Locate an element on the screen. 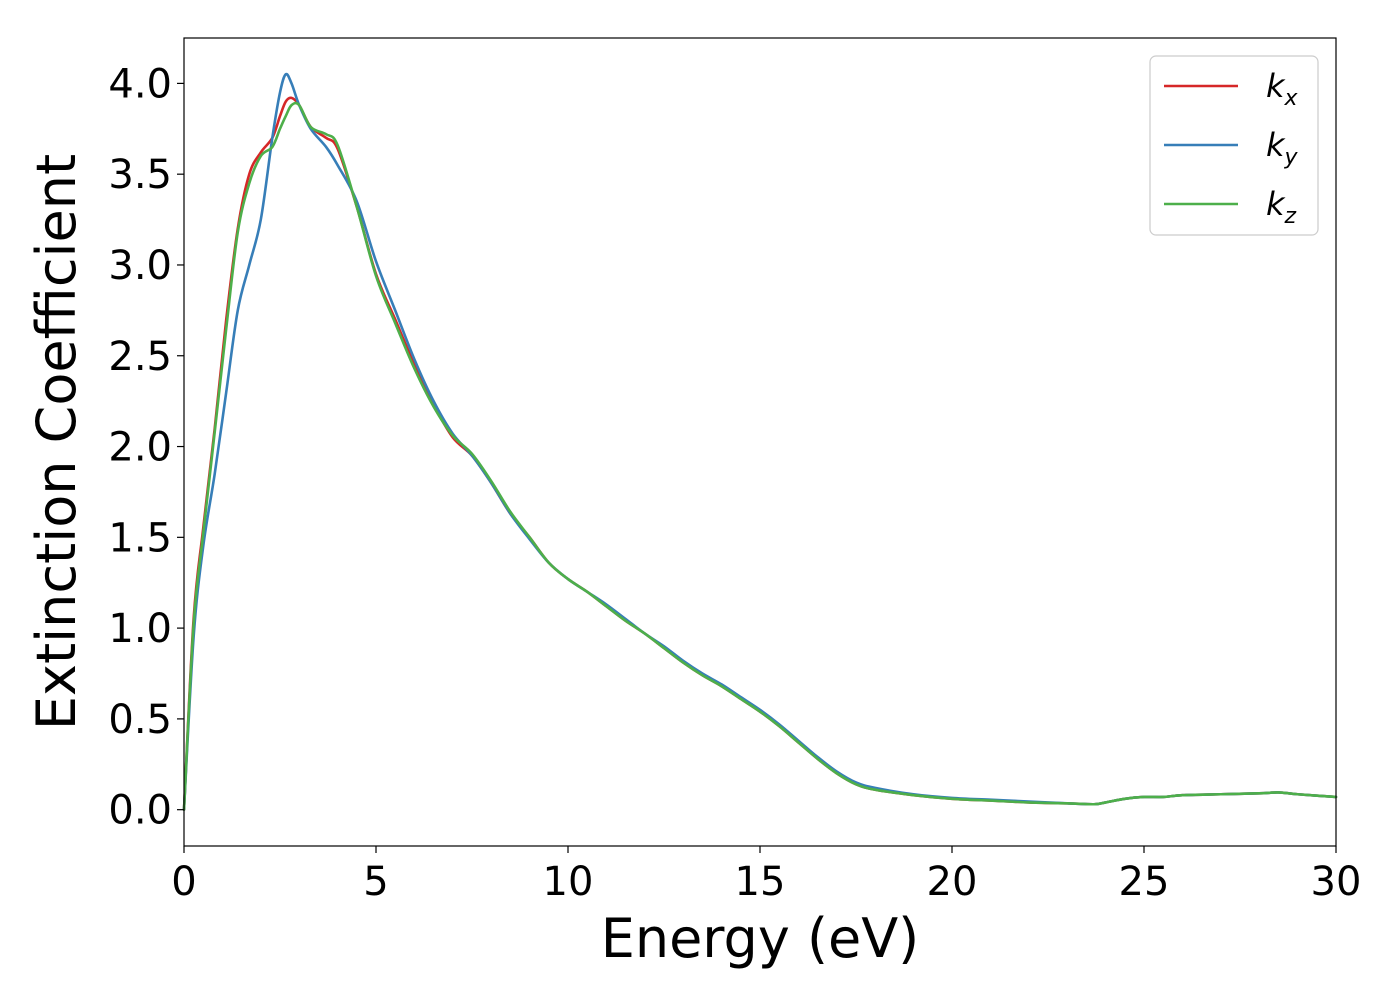 Image resolution: width=1400 pixels, height=1000 pixels. x-tick-label: 0 is located at coordinates (183, 882).